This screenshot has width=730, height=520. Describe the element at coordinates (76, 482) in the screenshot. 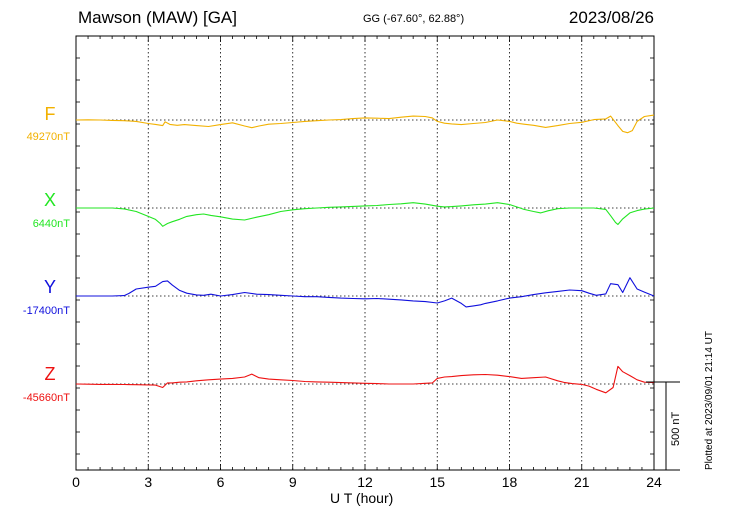

I see `x-tick-label: 0` at that location.